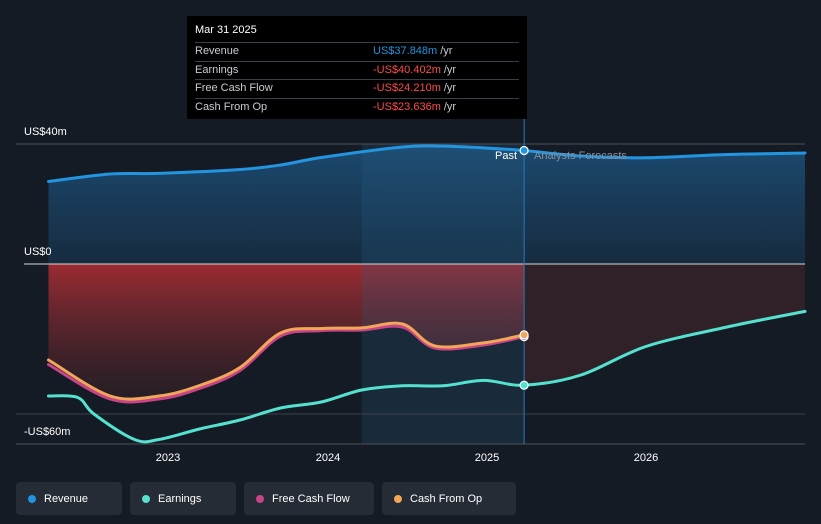  I want to click on cash-from-op-dot-icon, so click(398, 498).